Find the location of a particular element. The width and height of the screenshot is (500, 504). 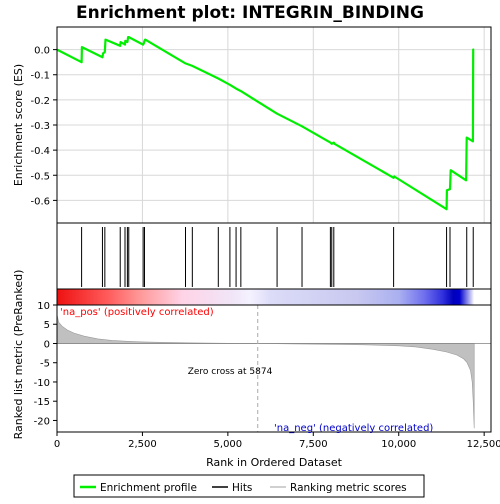

rank-ytick-label: -10 is located at coordinates (42, 383).